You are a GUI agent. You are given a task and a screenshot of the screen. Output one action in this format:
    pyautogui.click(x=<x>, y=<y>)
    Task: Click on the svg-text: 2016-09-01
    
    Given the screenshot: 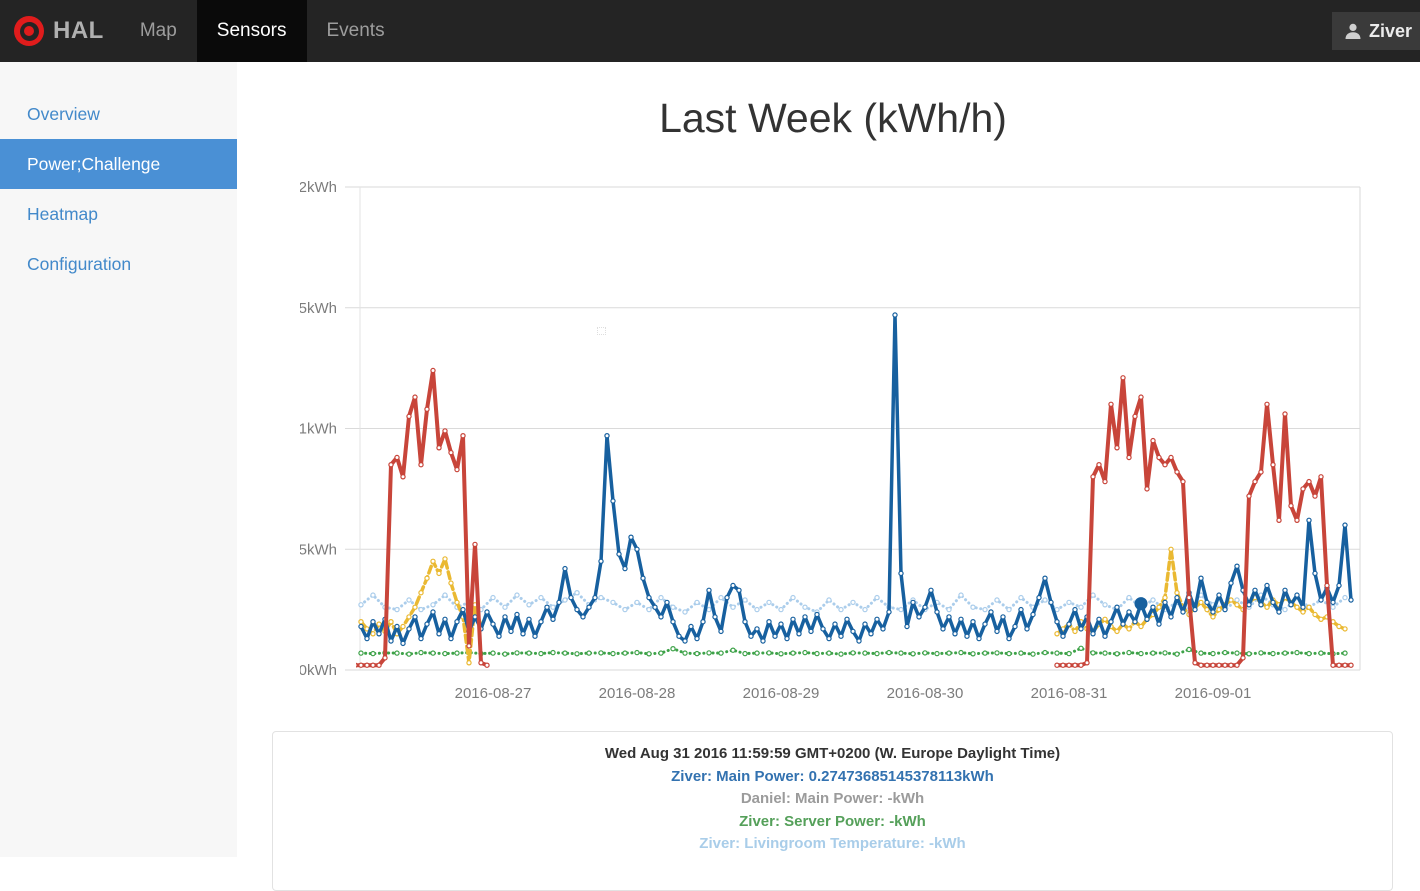 What is the action you would take?
    pyautogui.click(x=1213, y=693)
    